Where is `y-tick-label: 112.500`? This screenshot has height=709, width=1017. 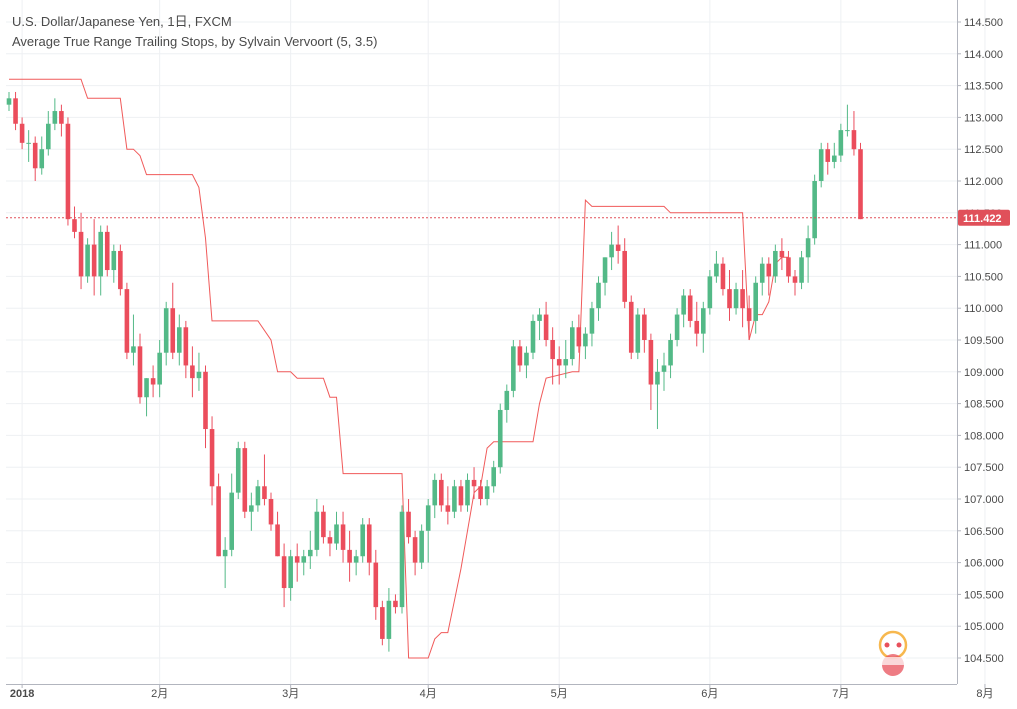
y-tick-label: 112.500 is located at coordinates (983, 150).